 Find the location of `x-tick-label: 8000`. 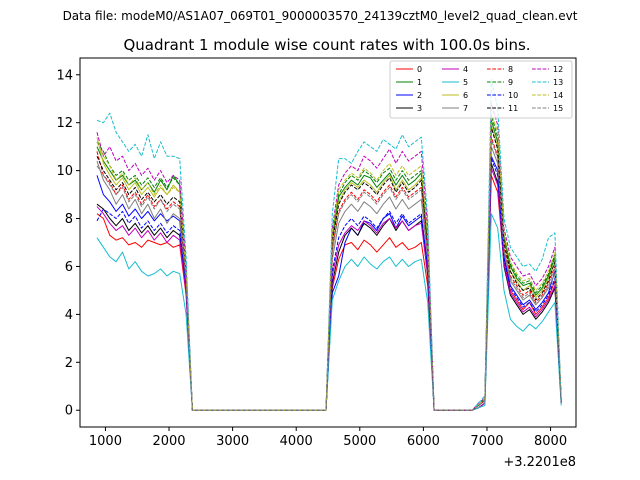

x-tick-label: 8000 is located at coordinates (550, 441).